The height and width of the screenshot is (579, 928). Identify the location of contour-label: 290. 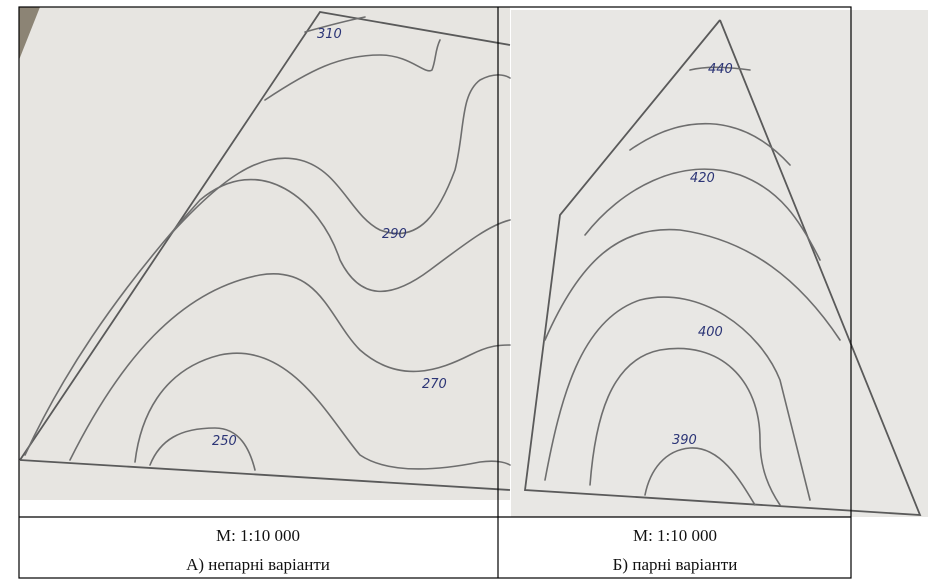
(394, 234).